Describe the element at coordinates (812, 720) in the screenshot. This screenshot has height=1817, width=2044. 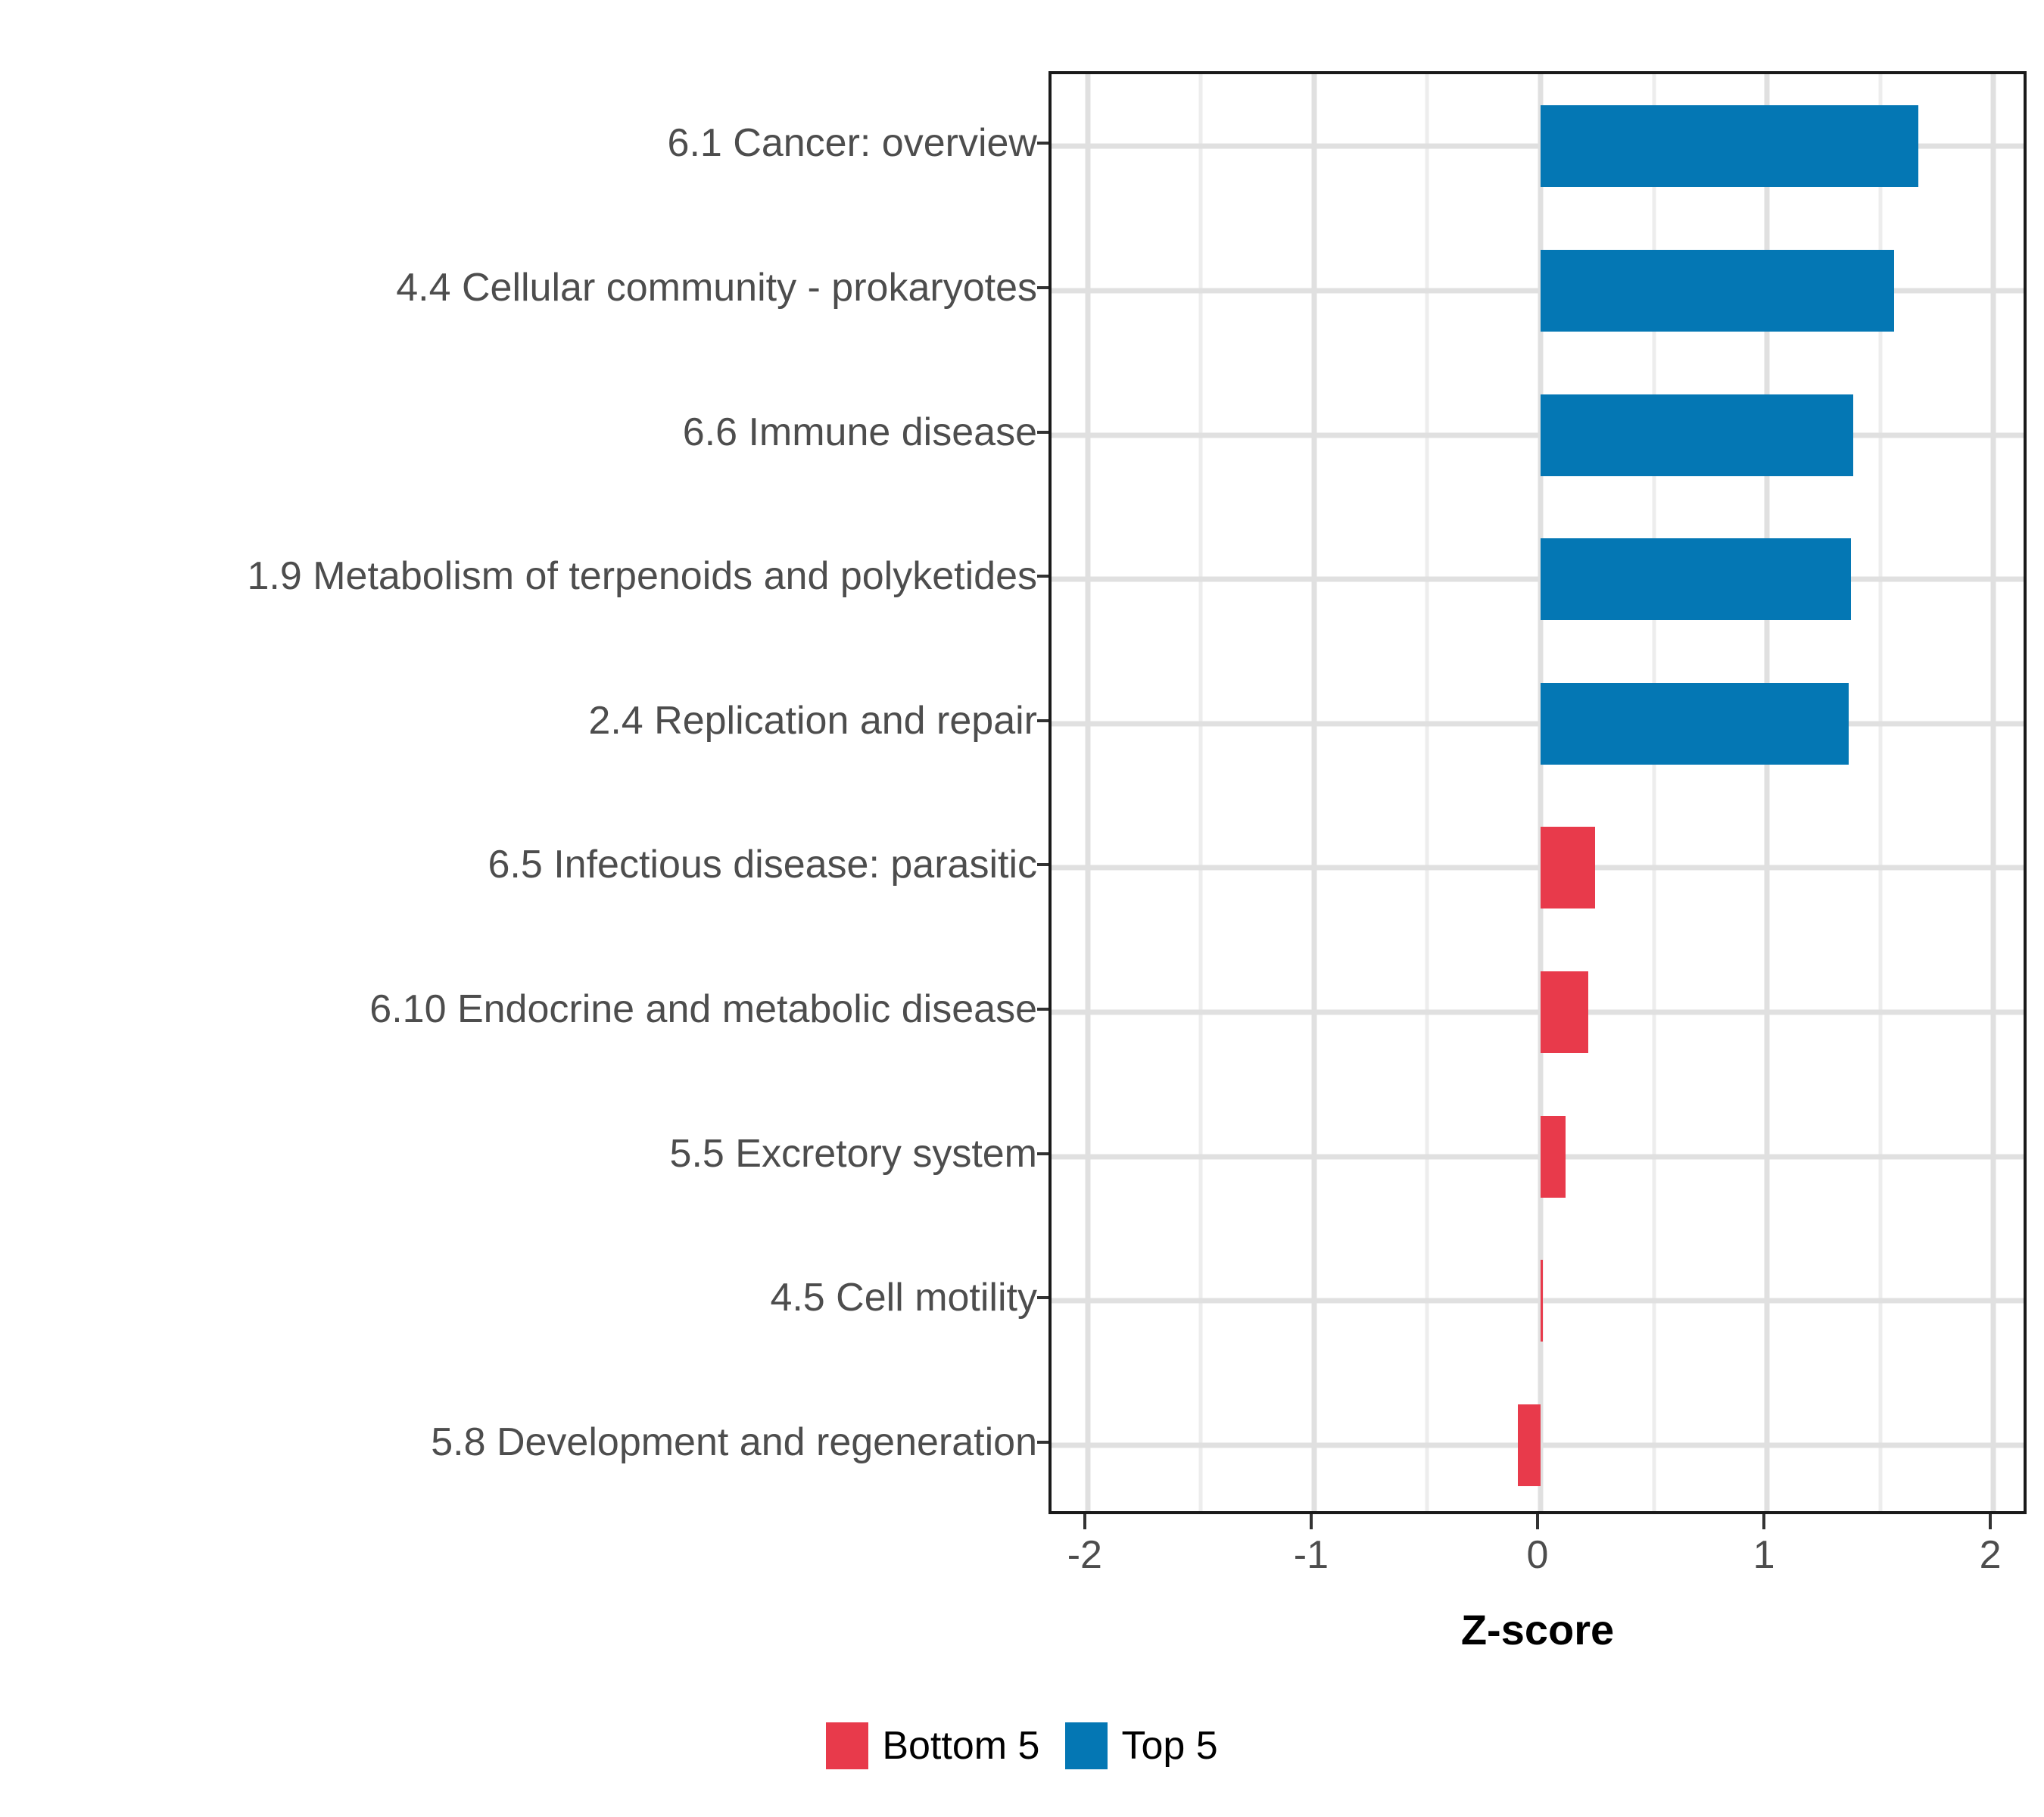
I see `y-axis-tick-label: 2.4 Replication and repair` at that location.